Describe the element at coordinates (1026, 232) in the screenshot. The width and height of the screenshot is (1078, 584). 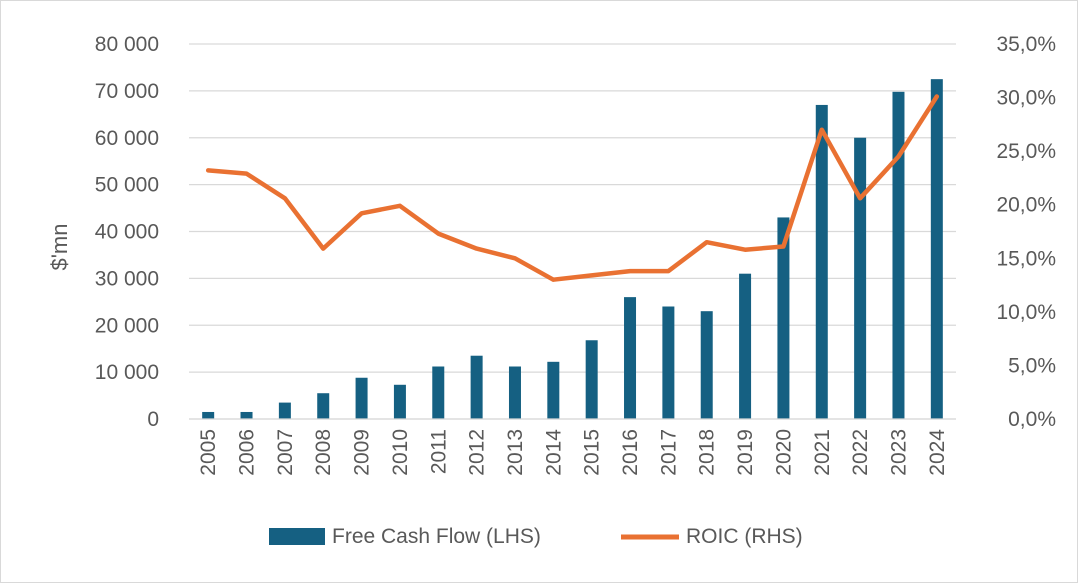
I see `right-axis: 0,0% 5,0% 10,0% 15,0% 20,0% 25,0% 30,0% 35,0%` at that location.